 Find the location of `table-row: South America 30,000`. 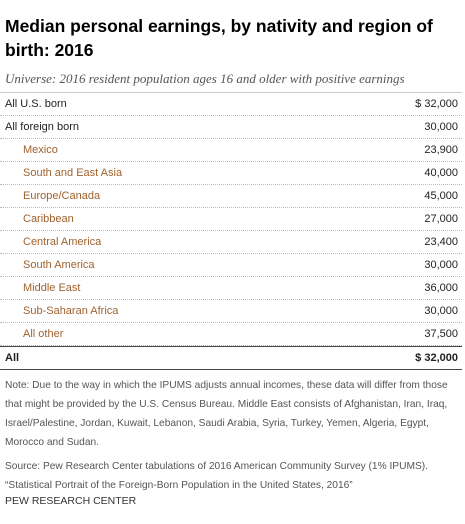

table-row: South America 30,000 is located at coordinates (231, 265).